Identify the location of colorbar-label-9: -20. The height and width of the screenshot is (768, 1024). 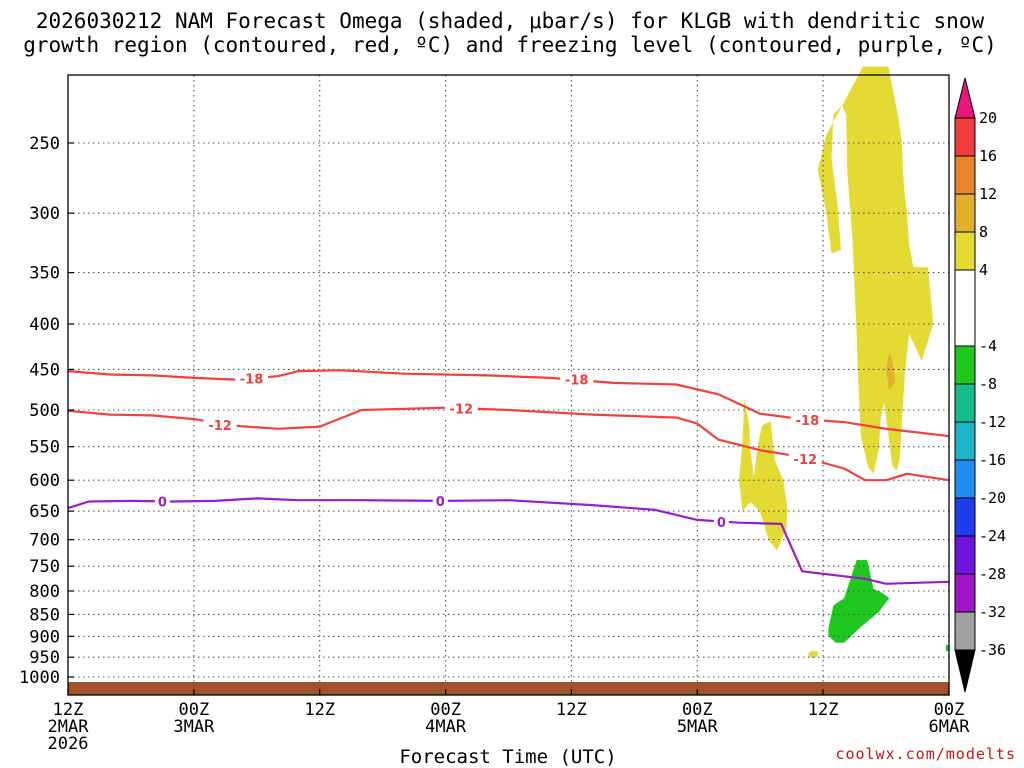
(992, 498).